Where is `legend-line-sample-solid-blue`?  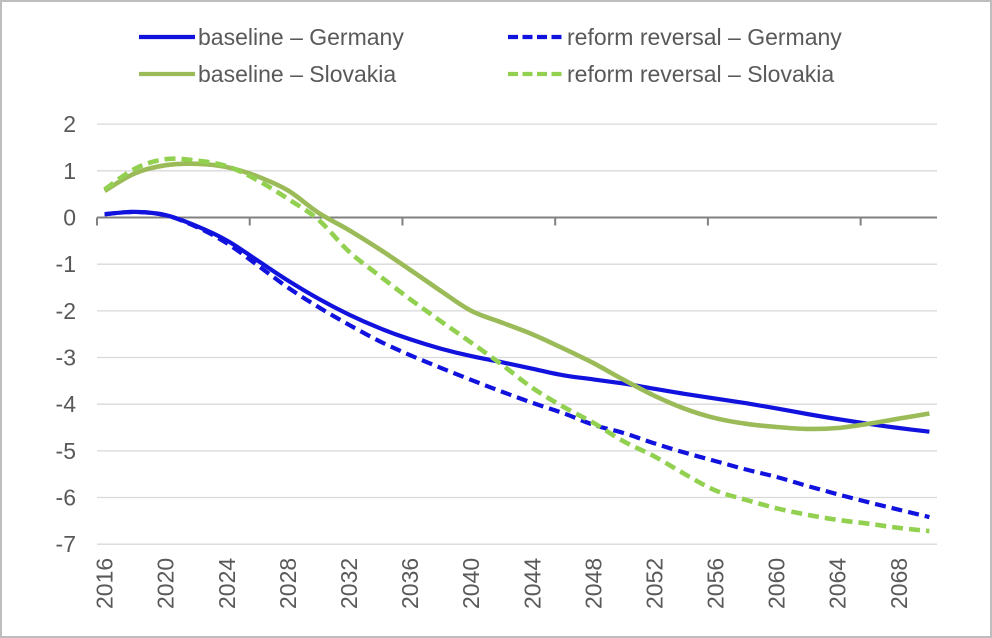
legend-line-sample-solid-blue is located at coordinates (167, 37).